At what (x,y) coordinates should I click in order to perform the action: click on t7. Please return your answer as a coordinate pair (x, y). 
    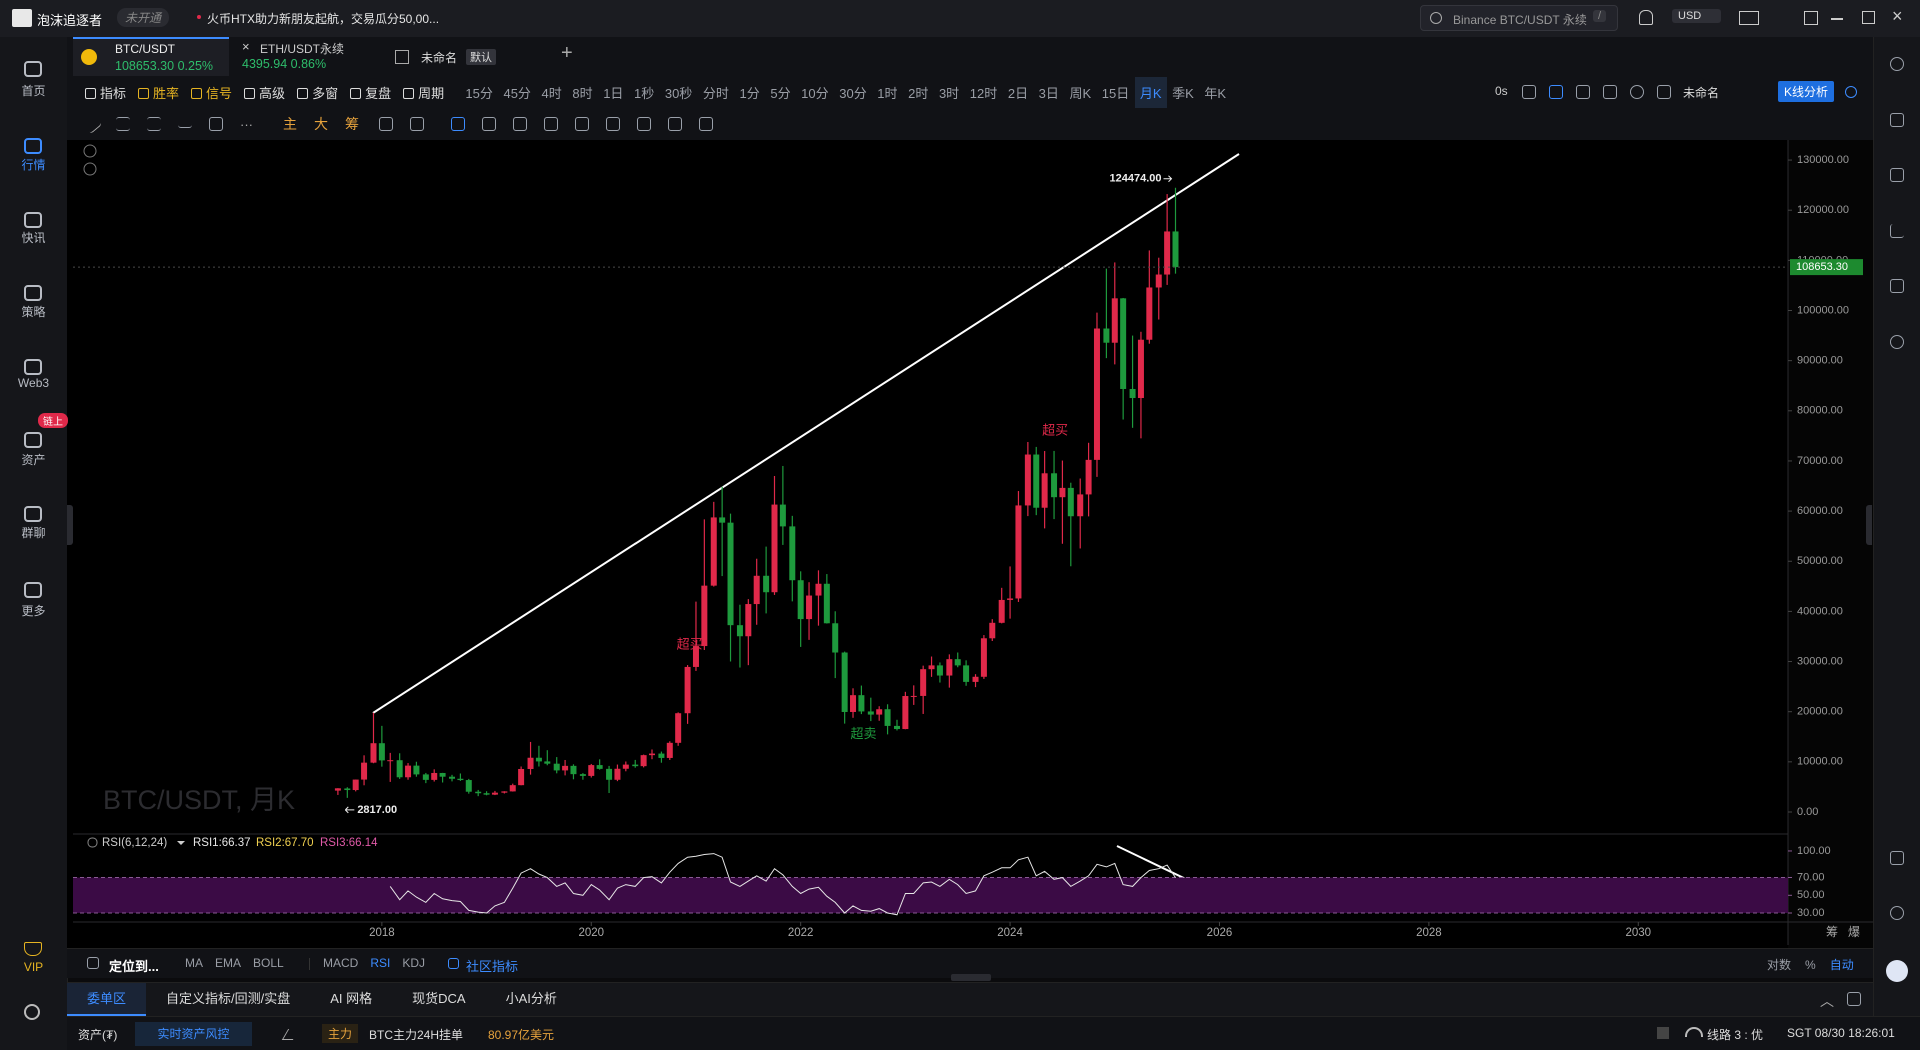
    Looking at the image, I should click on (582, 124).